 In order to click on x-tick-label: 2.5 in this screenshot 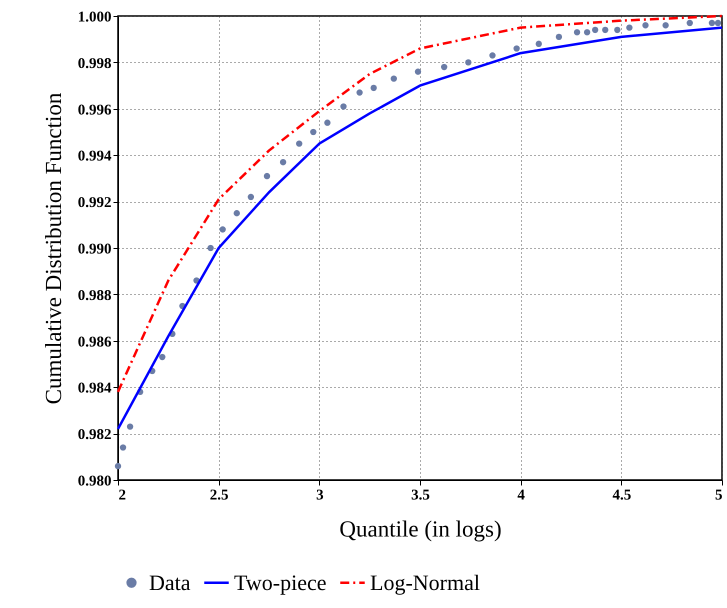, I will do `click(219, 496)`.